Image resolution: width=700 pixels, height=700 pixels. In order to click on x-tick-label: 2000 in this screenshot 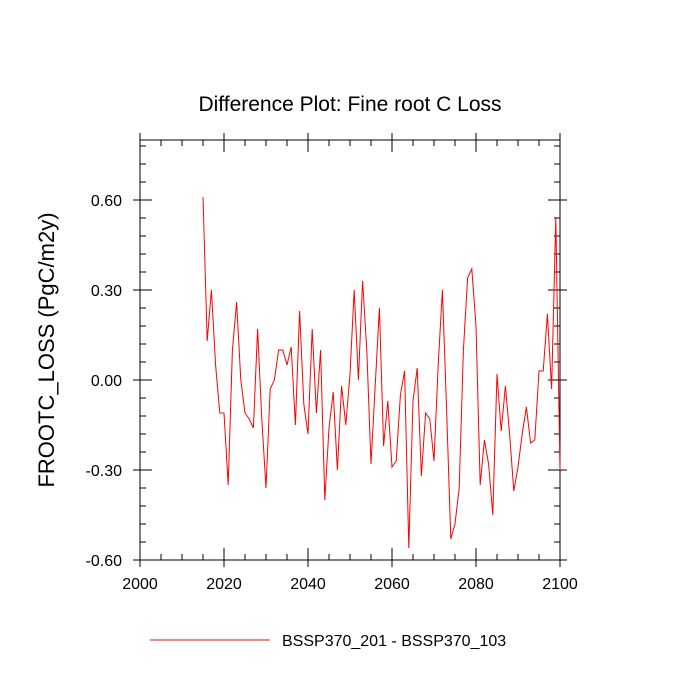, I will do `click(140, 584)`.